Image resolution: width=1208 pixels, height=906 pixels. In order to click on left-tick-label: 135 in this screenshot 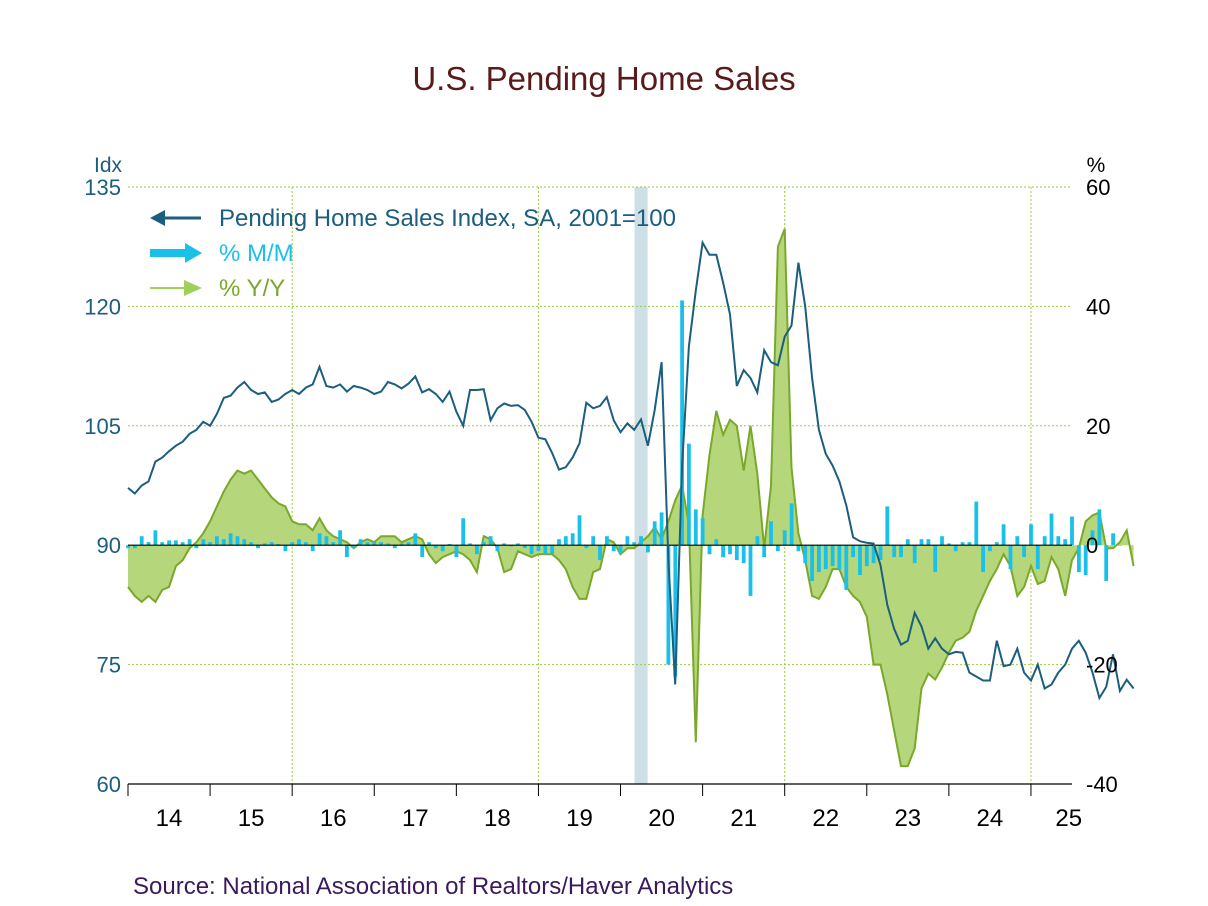, I will do `click(102, 187)`.